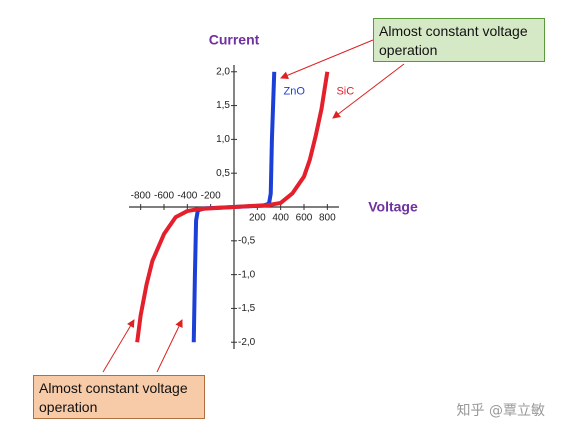 This screenshot has width=575, height=437. Describe the element at coordinates (164, 196) in the screenshot. I see `x-tick-label: -600` at that location.